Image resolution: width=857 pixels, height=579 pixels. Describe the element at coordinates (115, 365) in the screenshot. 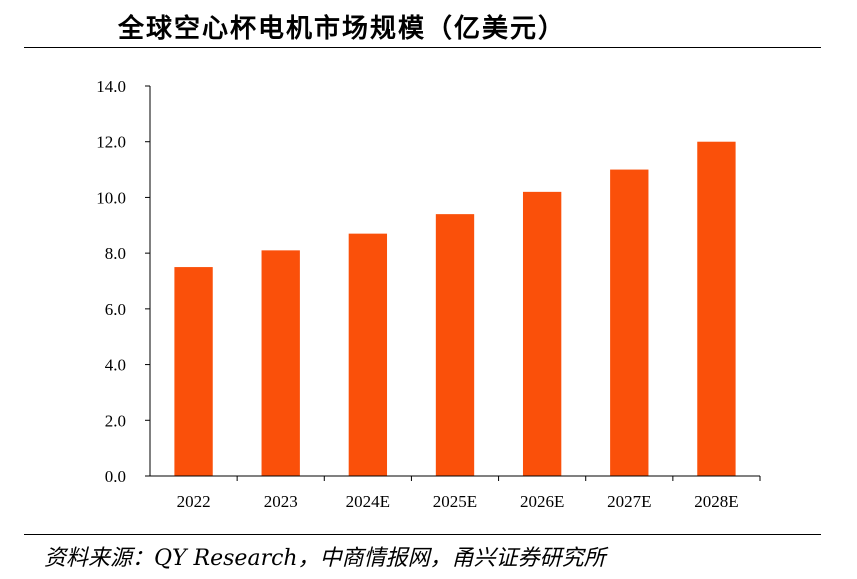

I see `y-tick-label: 4.0` at that location.